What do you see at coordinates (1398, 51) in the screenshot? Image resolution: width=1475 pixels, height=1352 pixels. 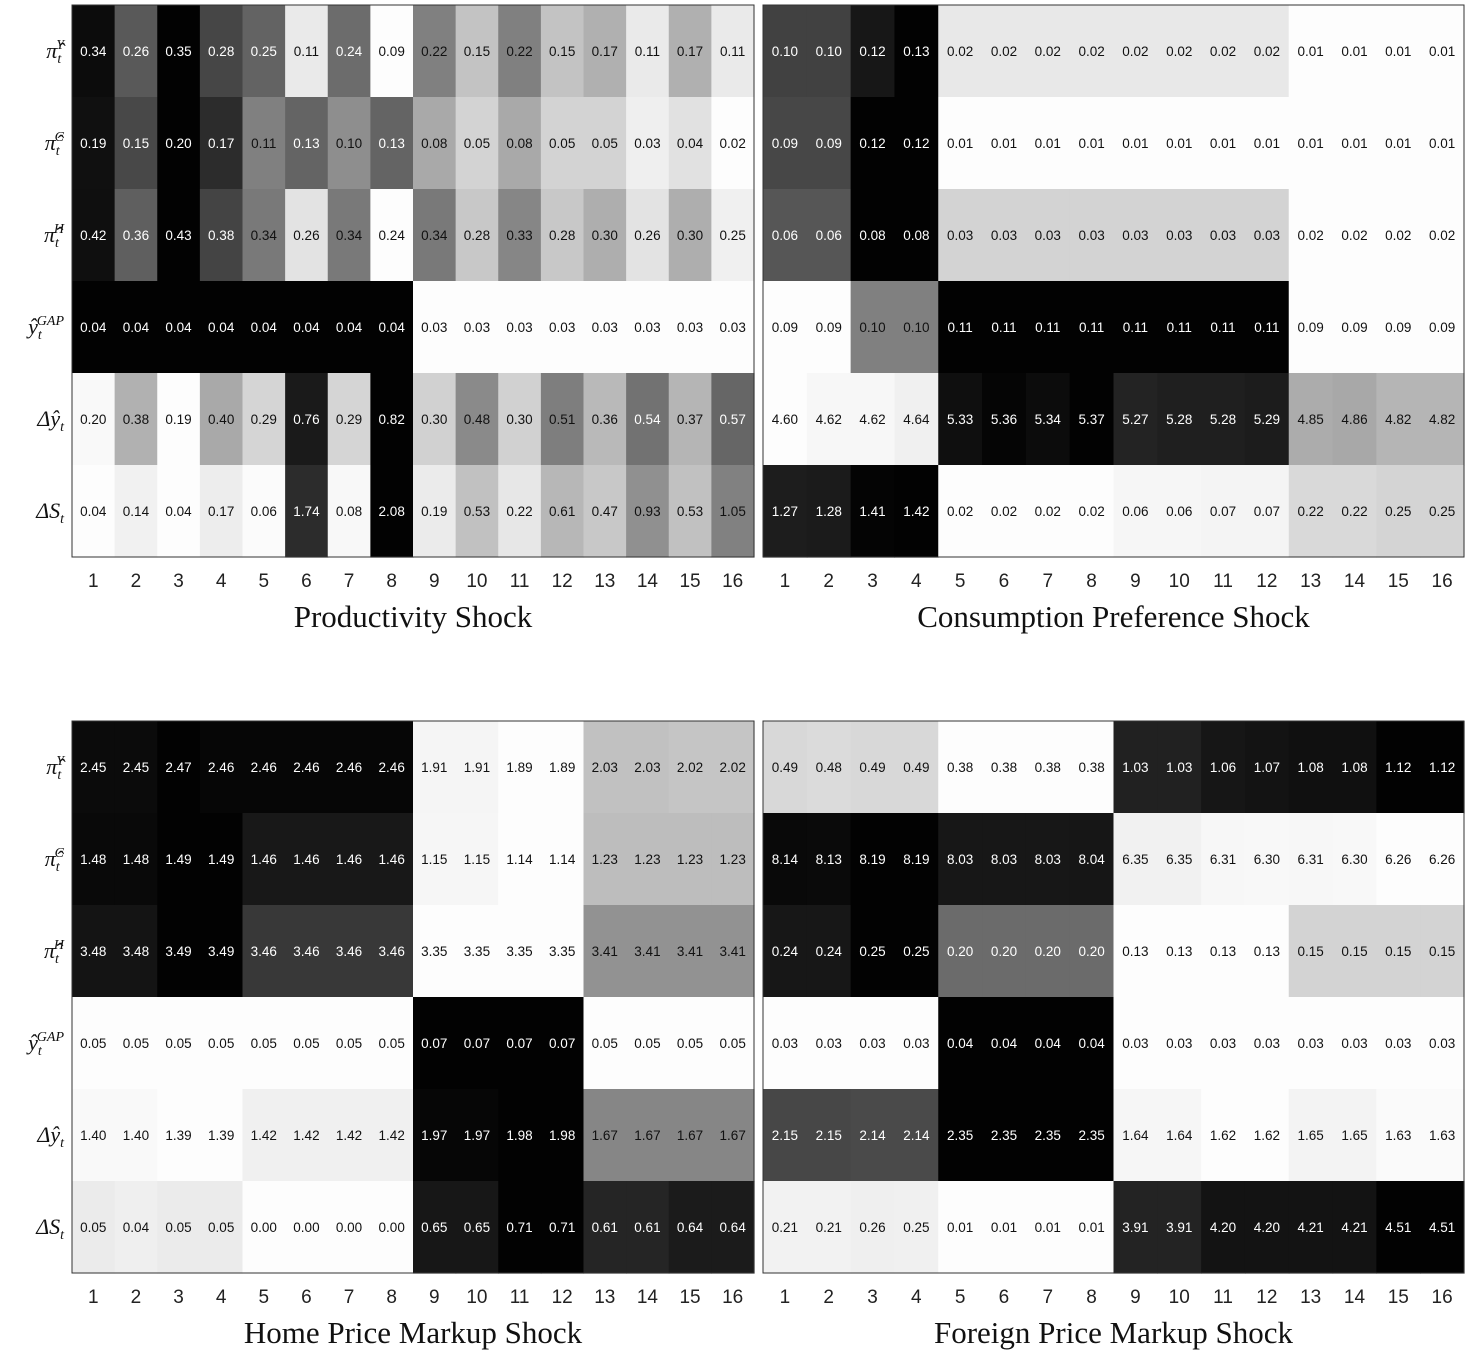 I see `cell-value-label: 0.01` at bounding box center [1398, 51].